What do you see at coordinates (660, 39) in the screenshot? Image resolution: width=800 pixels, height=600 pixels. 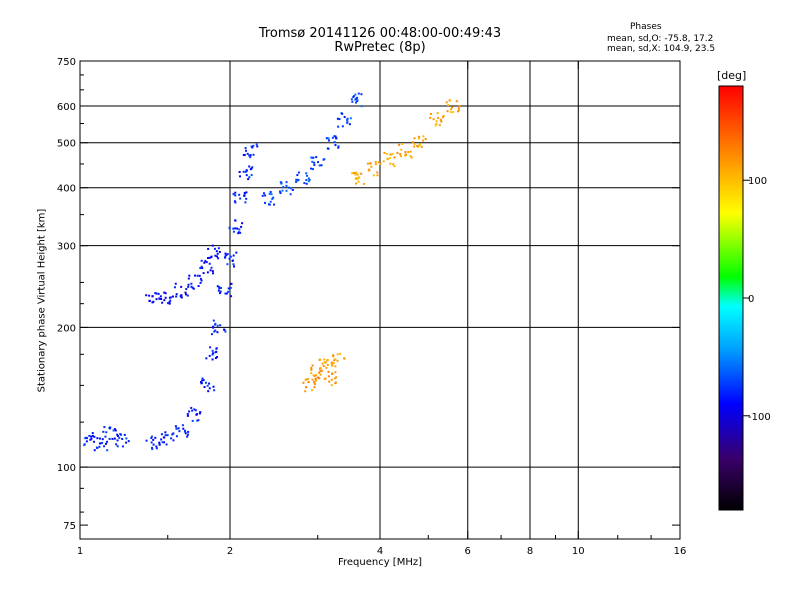 I see `stats-o-mode: mean, sd,O: -75.8, 17.2` at bounding box center [660, 39].